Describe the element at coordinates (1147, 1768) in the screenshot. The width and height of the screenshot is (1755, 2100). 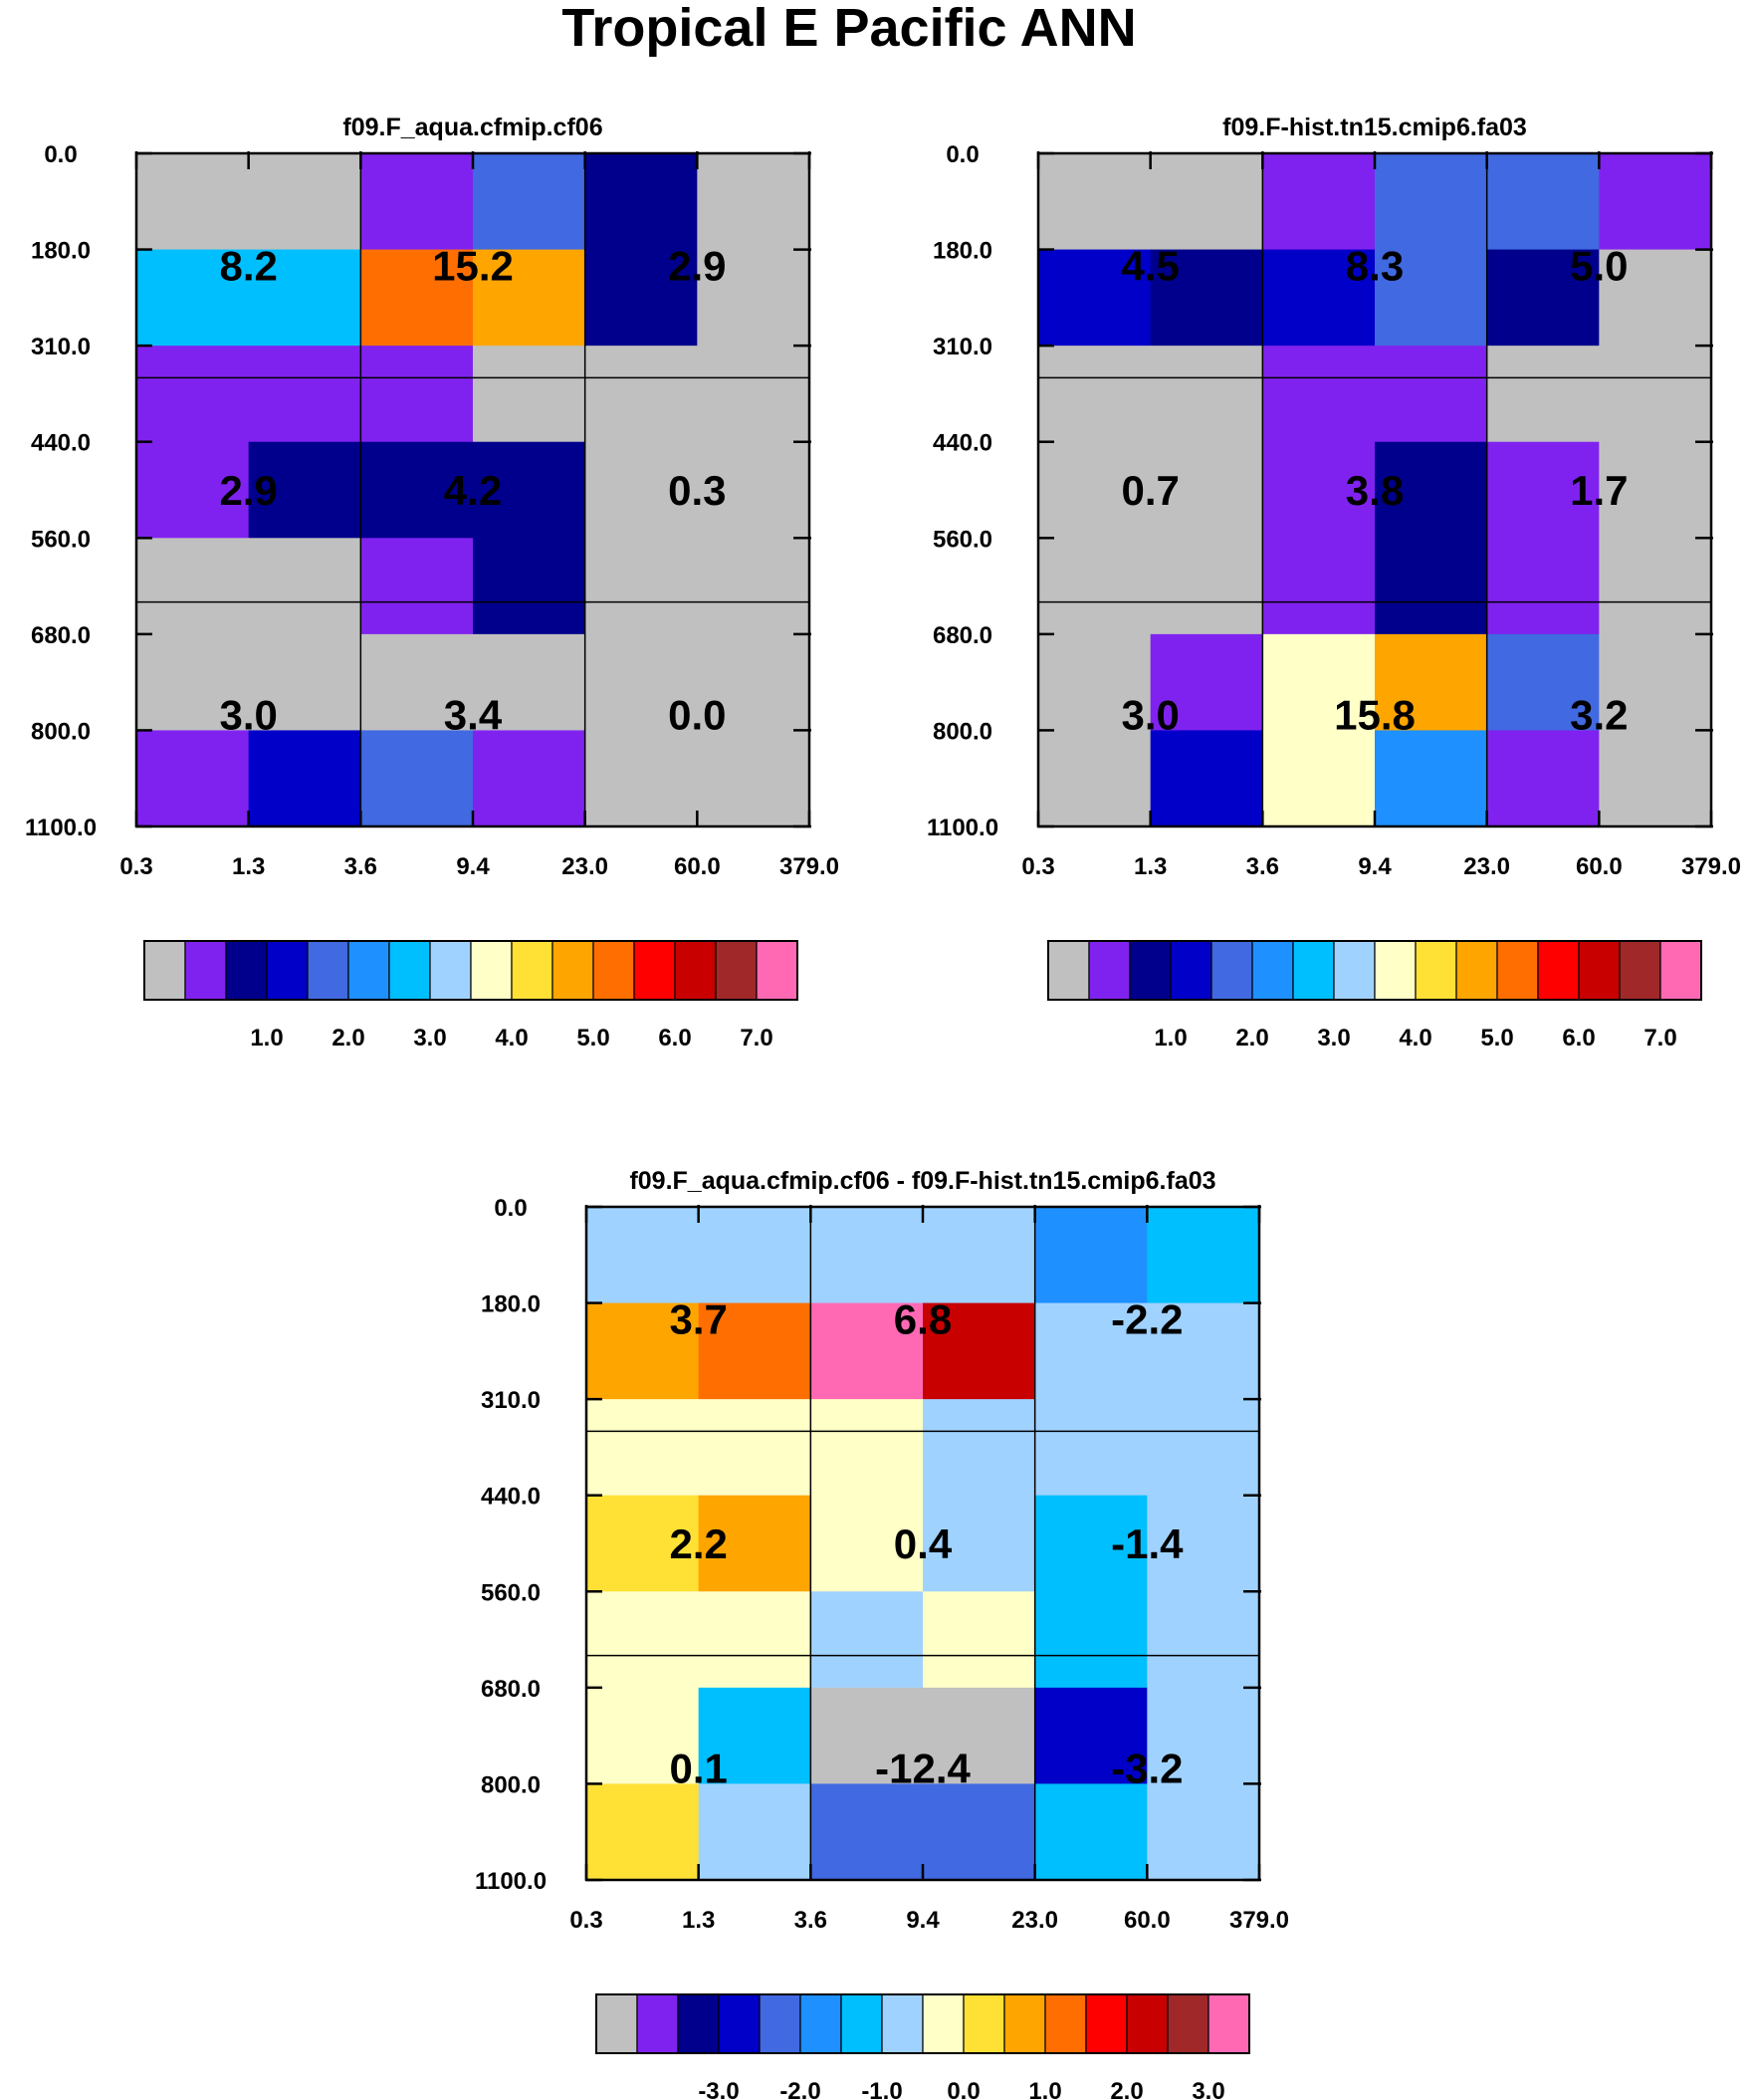
I see `block-value-label: -3.2` at that location.